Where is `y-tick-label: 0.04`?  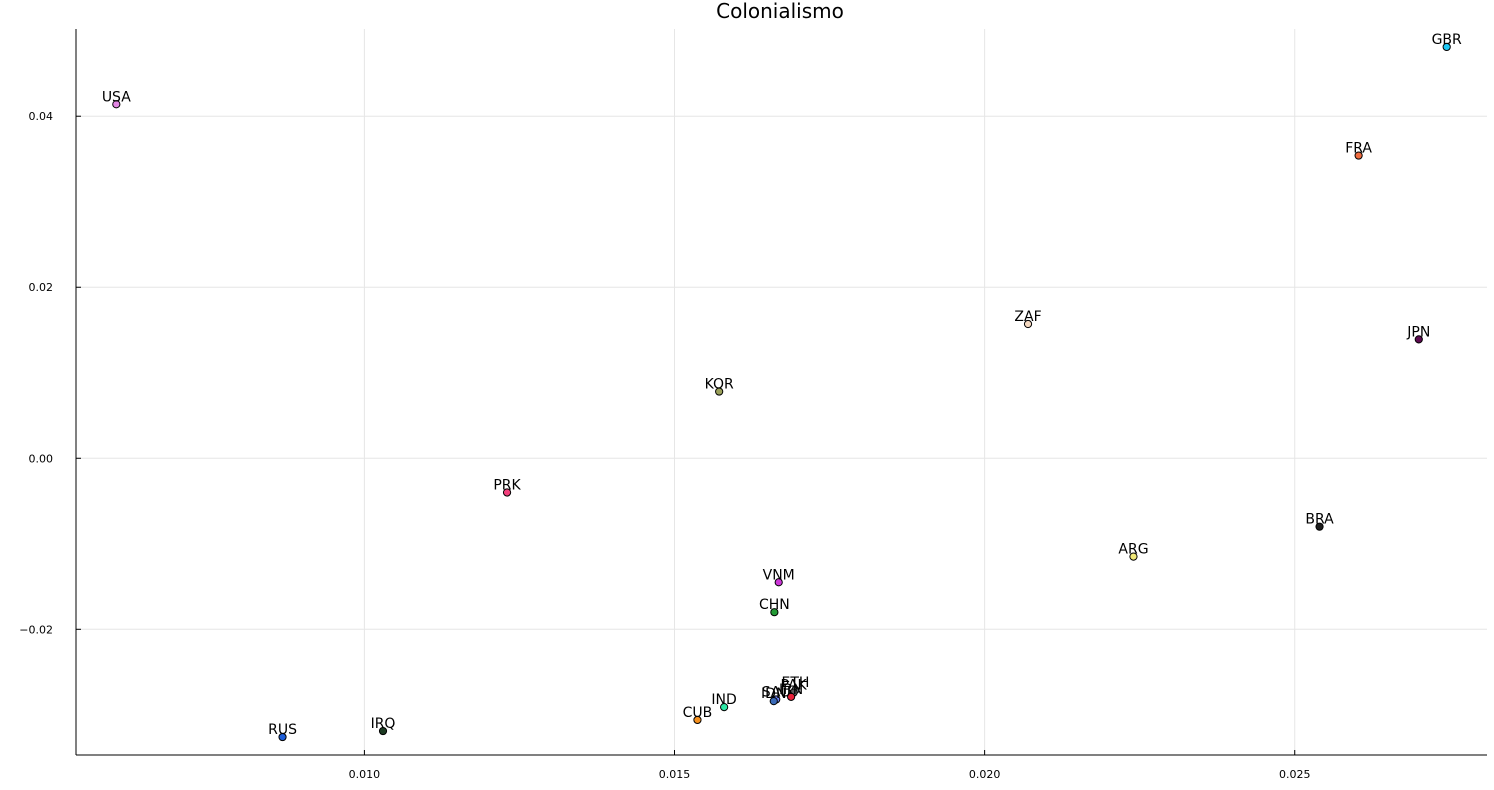 y-tick-label: 0.04 is located at coordinates (41, 116).